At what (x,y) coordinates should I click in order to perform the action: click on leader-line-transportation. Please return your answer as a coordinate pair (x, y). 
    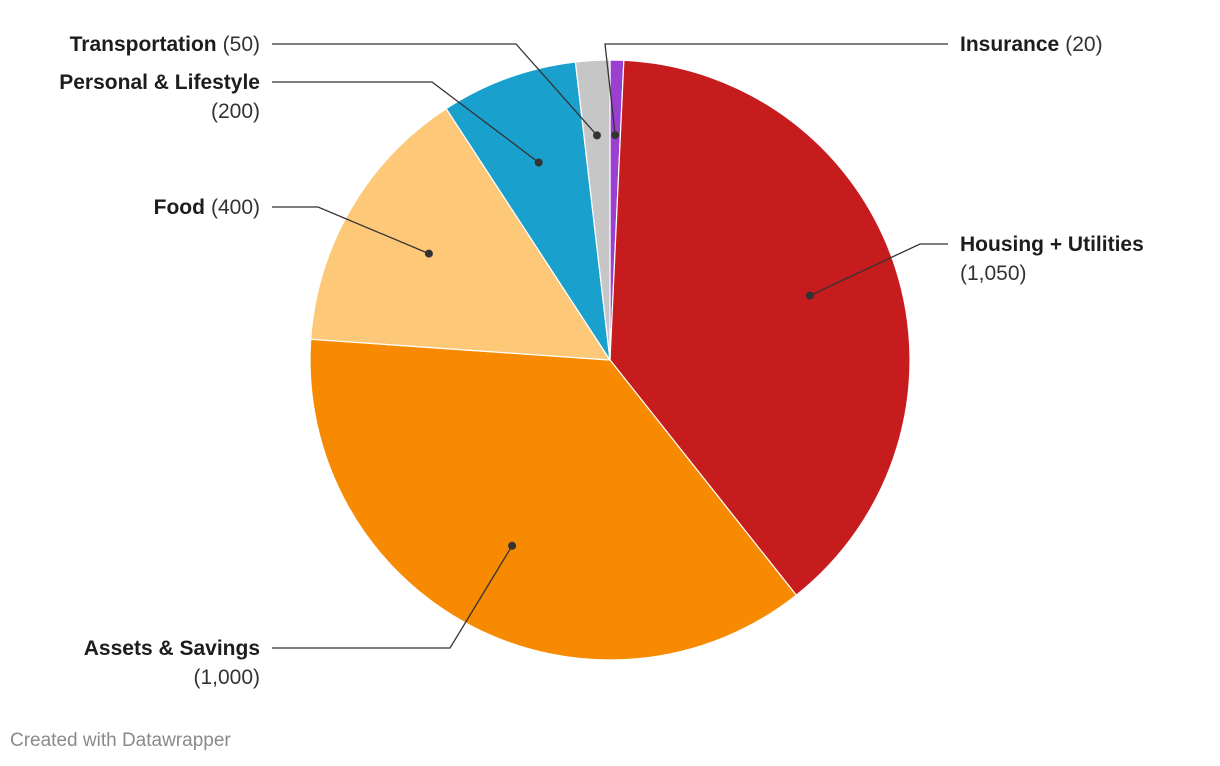
    Looking at the image, I should click on (435, 89).